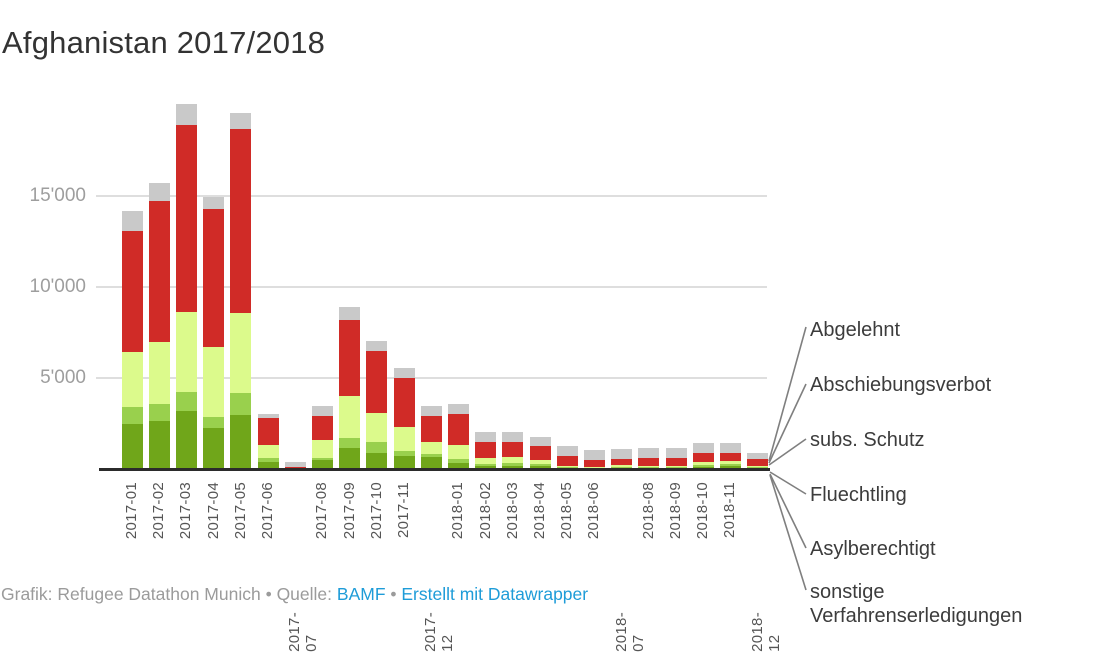 Image resolution: width=1096 pixels, height=652 pixels. I want to click on datawrapper-credit-link: Erstellt mit Datawrapper, so click(495, 594).